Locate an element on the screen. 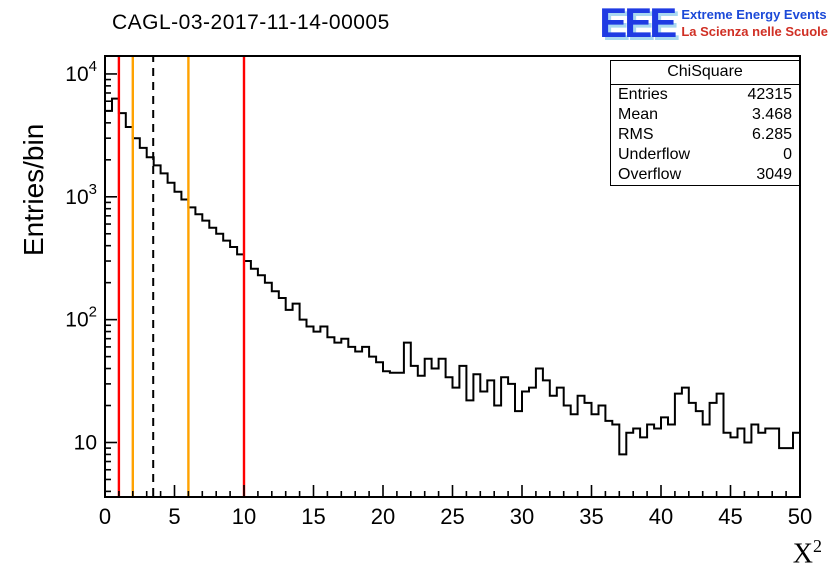 The width and height of the screenshot is (836, 572). stats-row: Mean 3.468 is located at coordinates (705, 115).